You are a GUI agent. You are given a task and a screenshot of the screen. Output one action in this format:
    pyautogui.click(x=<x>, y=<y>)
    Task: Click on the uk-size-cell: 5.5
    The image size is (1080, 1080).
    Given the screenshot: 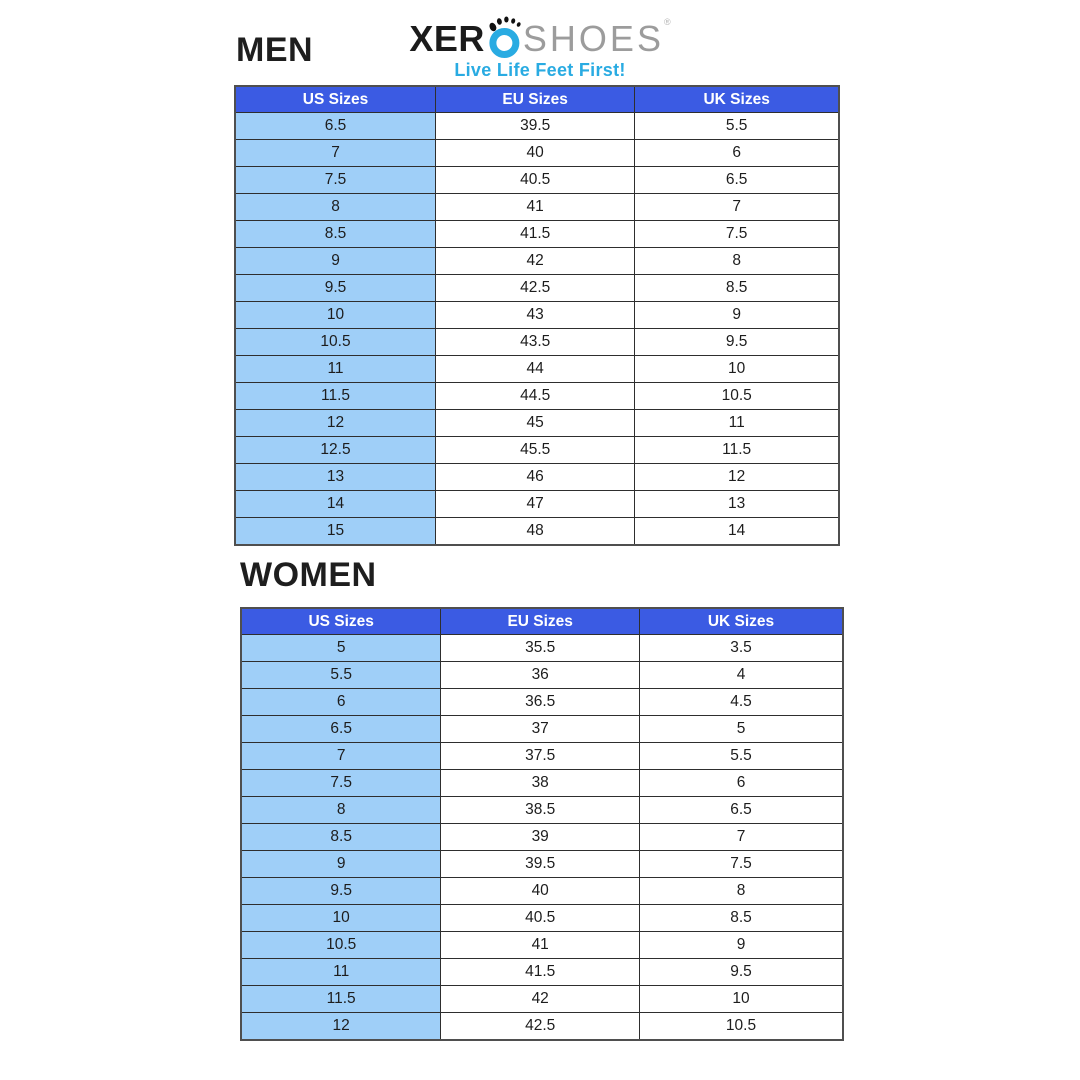 What is the action you would take?
    pyautogui.click(x=737, y=126)
    